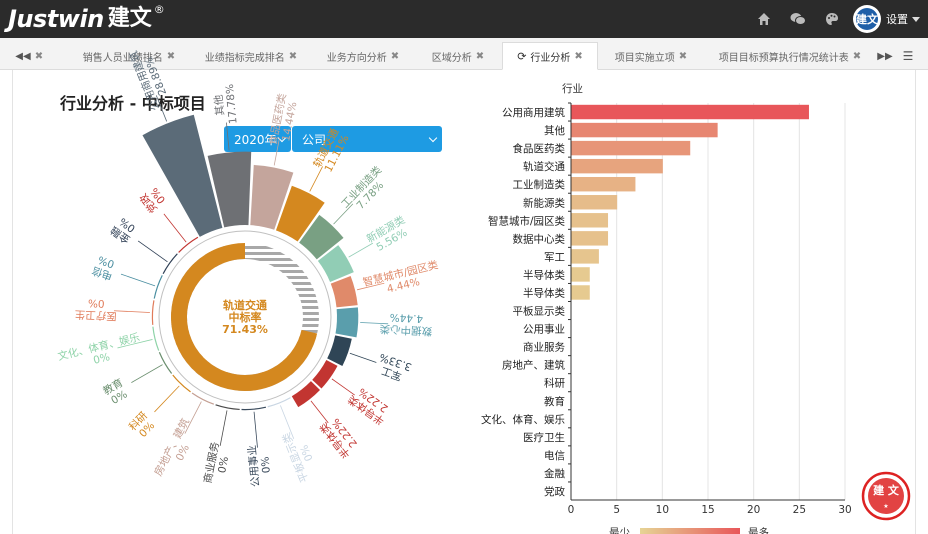  What do you see at coordinates (644, 58) in the screenshot?
I see `tab-label: 项目实施立项` at bounding box center [644, 58].